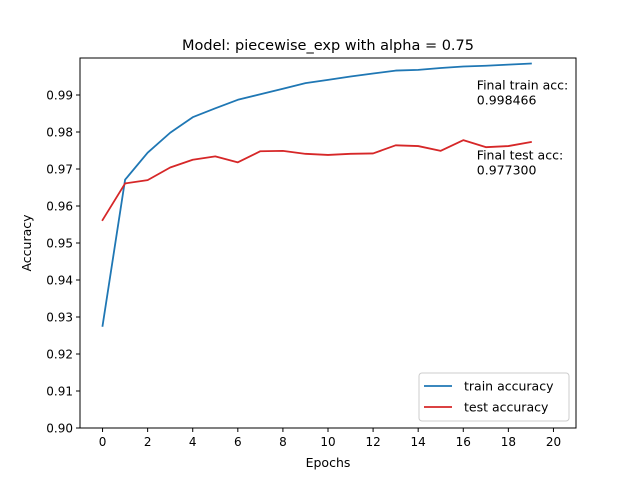 The height and width of the screenshot is (484, 640). I want to click on y-axis: 0.90 0.91 0.92 0.93 0.94 0.95 0.96 0.97 0.98 0.99, so click(63, 262).